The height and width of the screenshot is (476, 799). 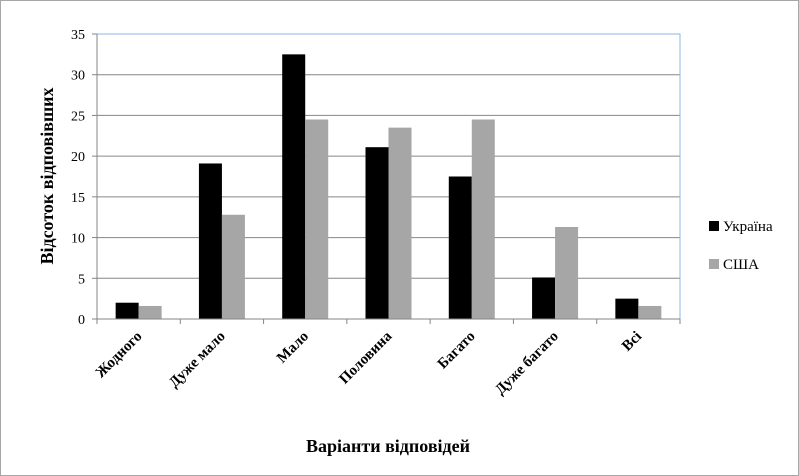 I want to click on y-tick-label: 30, so click(x=78, y=76).